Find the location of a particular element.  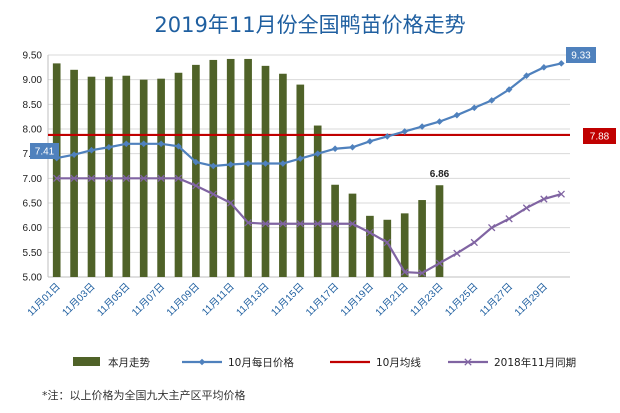

x-tick-label: 11月07日 is located at coordinates (148, 300).